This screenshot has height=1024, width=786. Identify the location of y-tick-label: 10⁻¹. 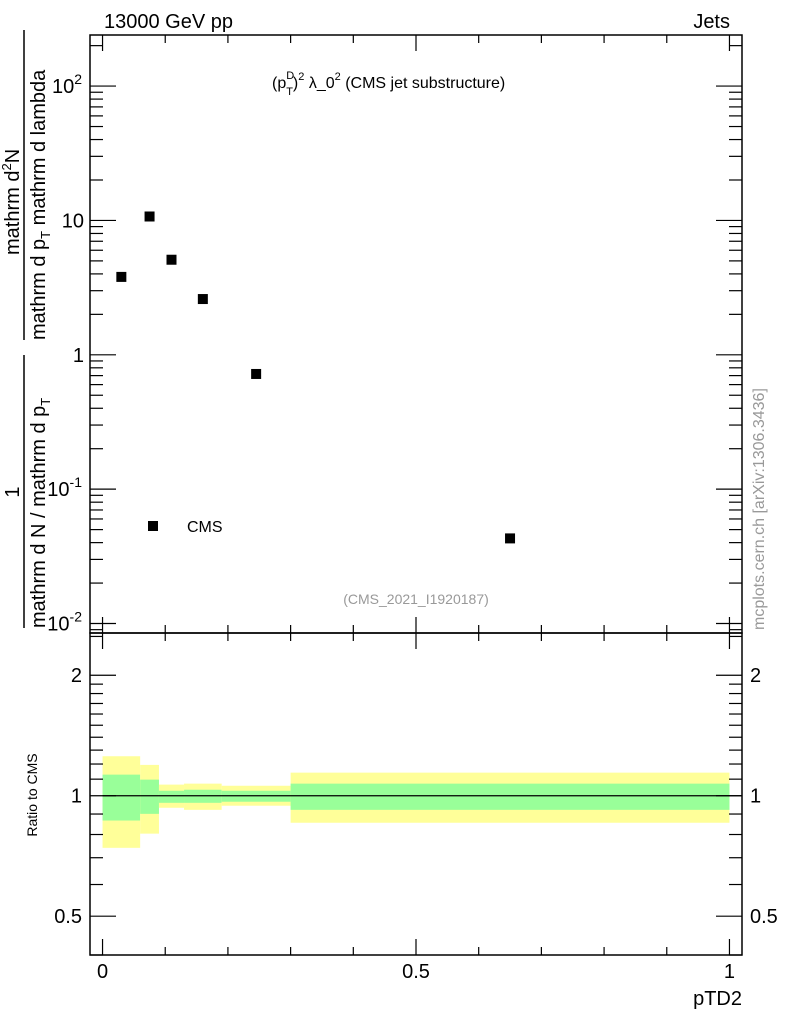
(64, 487).